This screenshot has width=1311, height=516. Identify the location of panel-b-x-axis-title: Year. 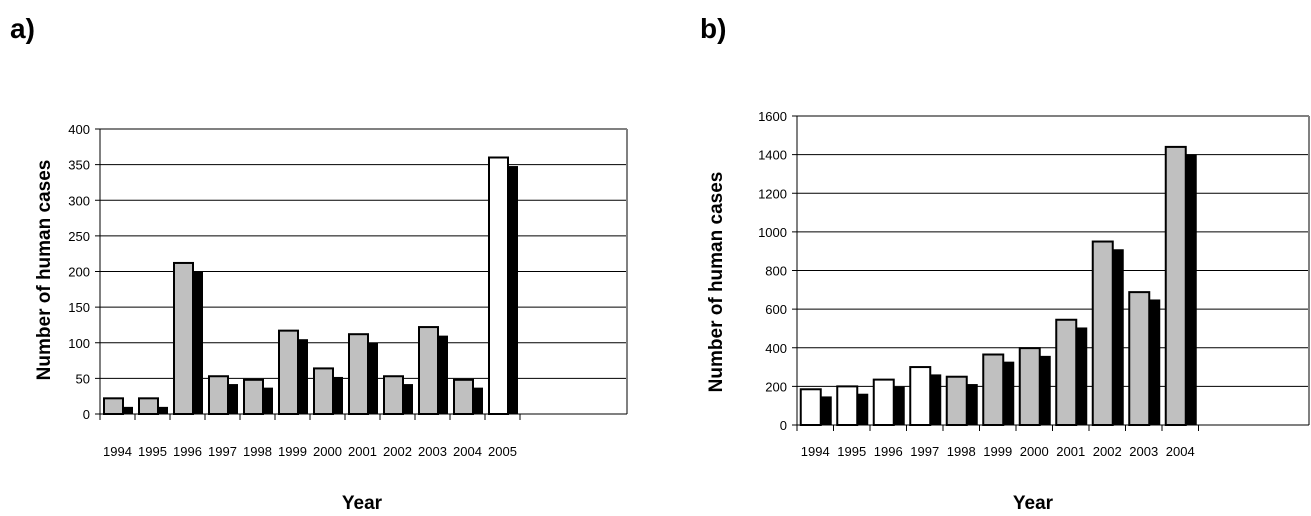
(1033, 503).